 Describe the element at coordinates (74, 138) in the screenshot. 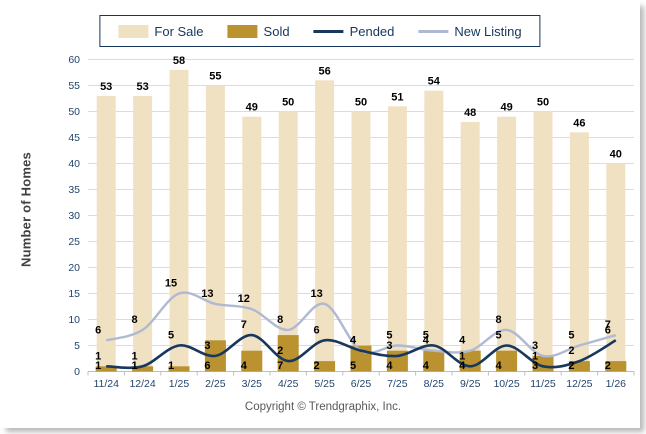

I see `y-tick-label: 45` at that location.